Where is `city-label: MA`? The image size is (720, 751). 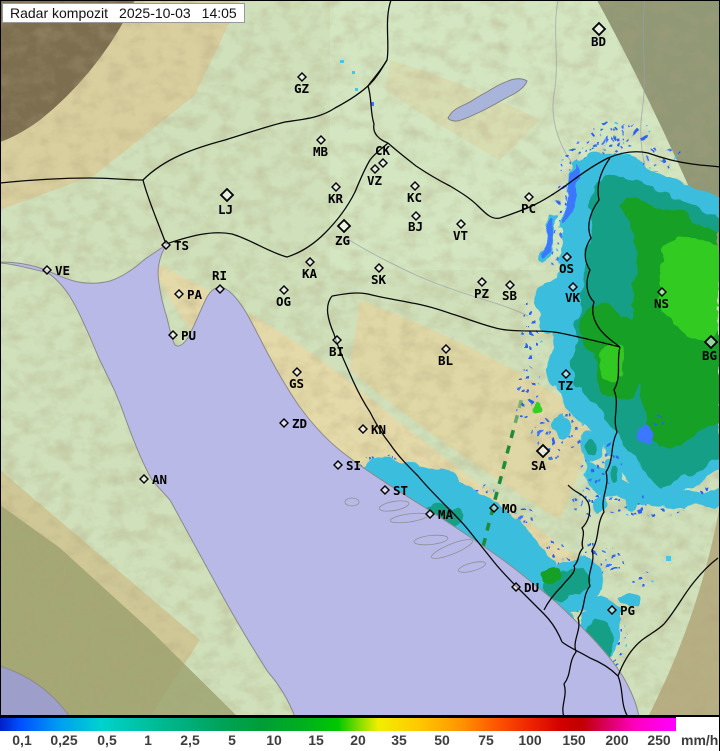 city-label: MA is located at coordinates (446, 514).